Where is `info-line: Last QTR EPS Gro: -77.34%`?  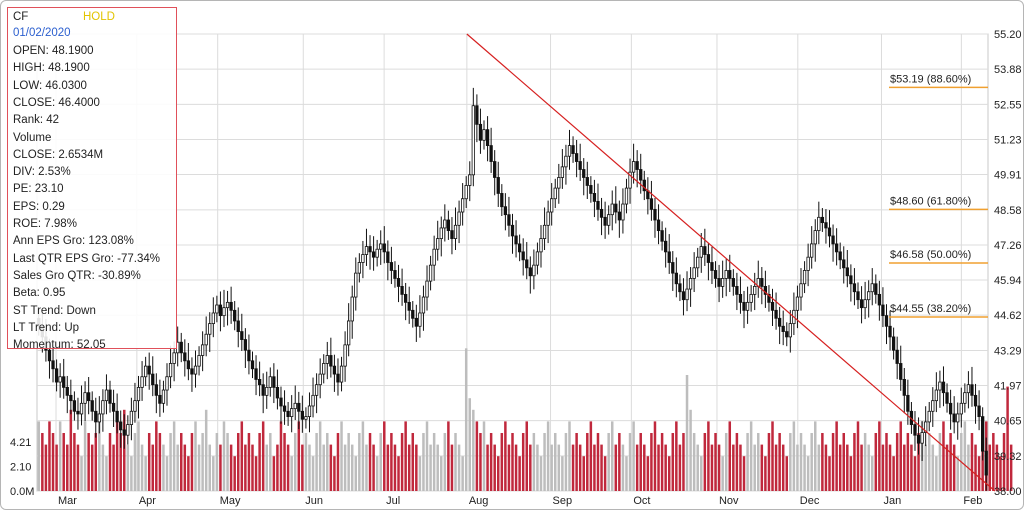 info-line: Last QTR EPS Gro: -77.34% is located at coordinates (87, 258).